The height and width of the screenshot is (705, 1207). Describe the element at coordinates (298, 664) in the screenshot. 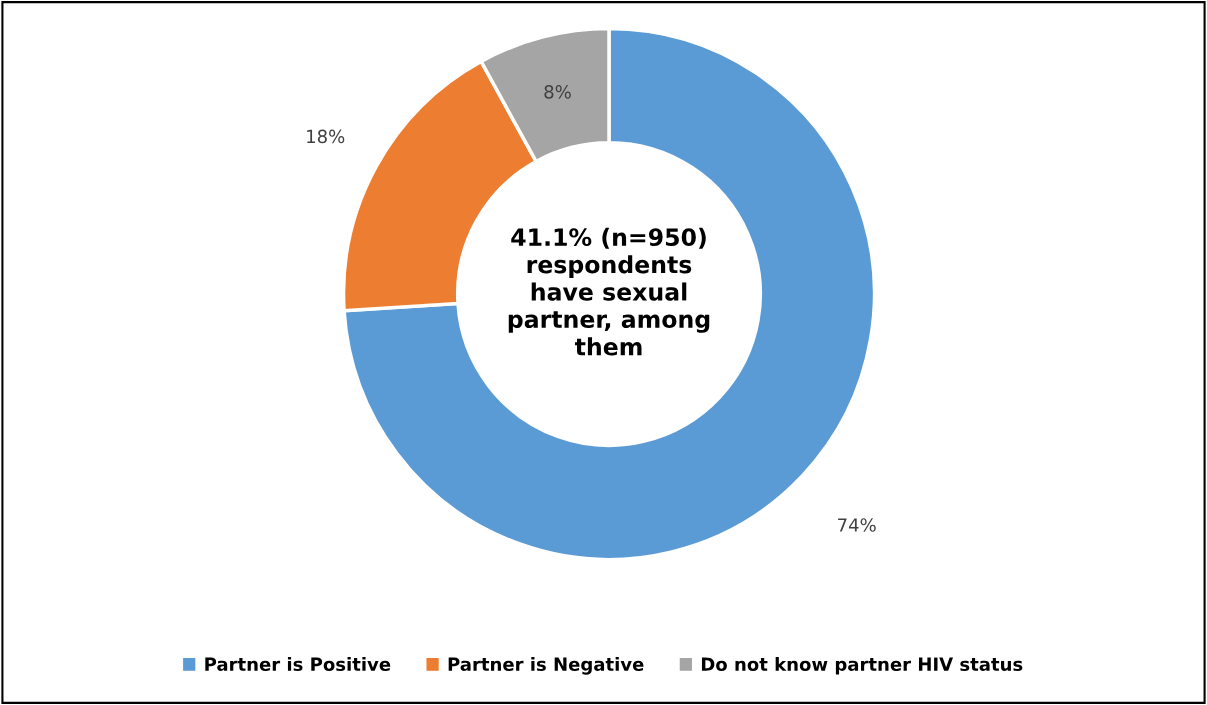

I see `legend-label: Partner is Positive` at that location.